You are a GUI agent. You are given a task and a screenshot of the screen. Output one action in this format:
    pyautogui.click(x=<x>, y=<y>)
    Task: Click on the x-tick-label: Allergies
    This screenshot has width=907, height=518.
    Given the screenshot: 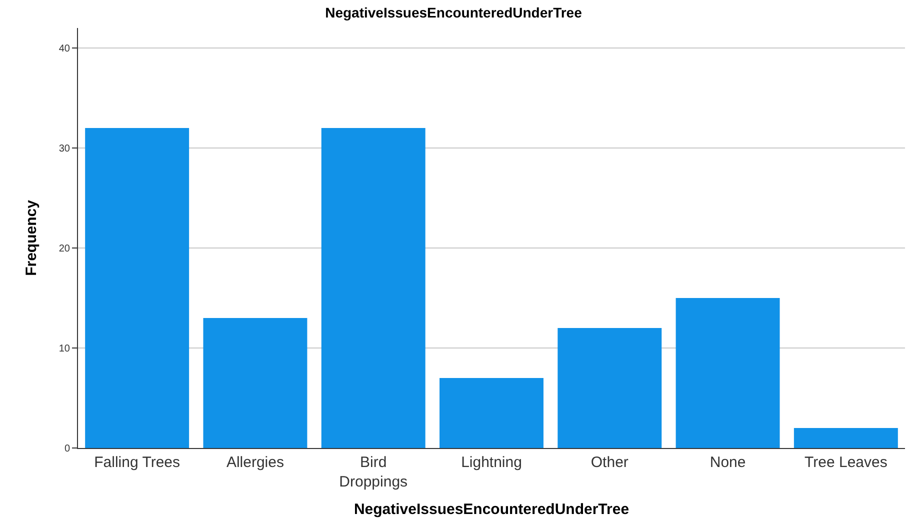 What is the action you would take?
    pyautogui.click(x=255, y=462)
    